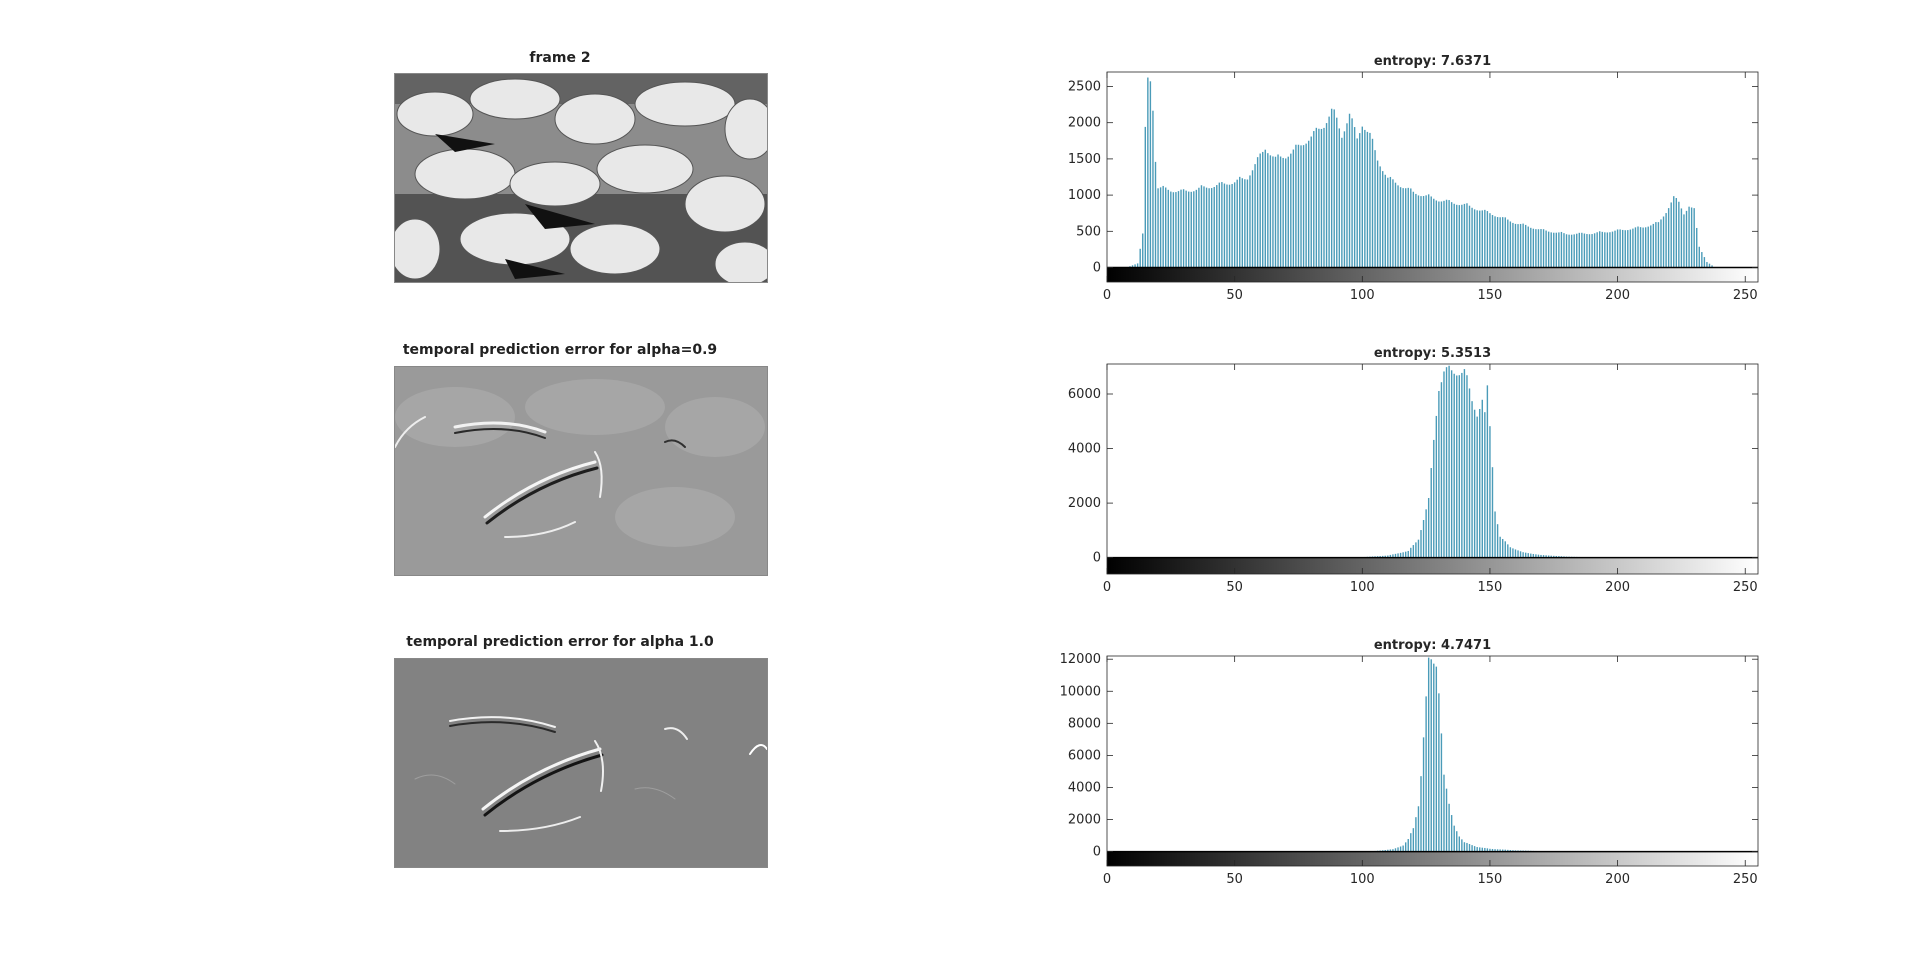 This screenshot has height=960, width=1920. What do you see at coordinates (1432, 469) in the screenshot?
I see `plot-area` at bounding box center [1432, 469].